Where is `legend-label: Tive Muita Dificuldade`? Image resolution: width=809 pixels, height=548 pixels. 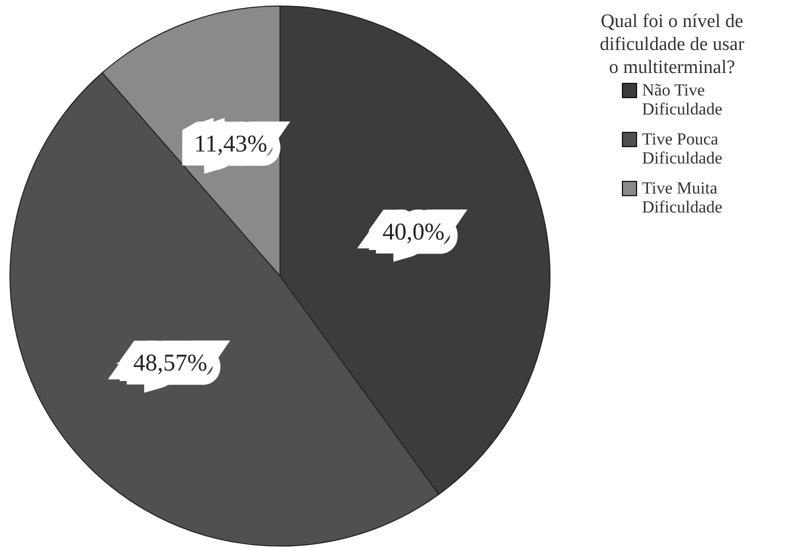
legend-label: Tive Muita Dificuldade is located at coordinates (682, 197).